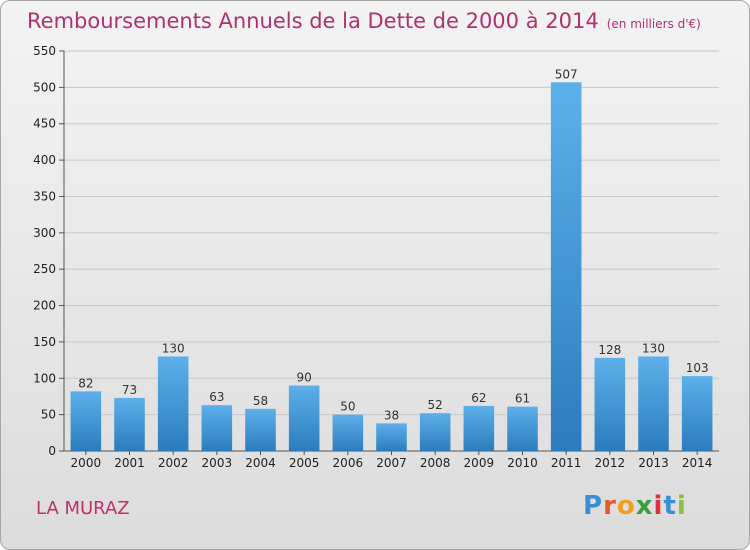  Describe the element at coordinates (697, 368) in the screenshot. I see `data-label: 103` at that location.